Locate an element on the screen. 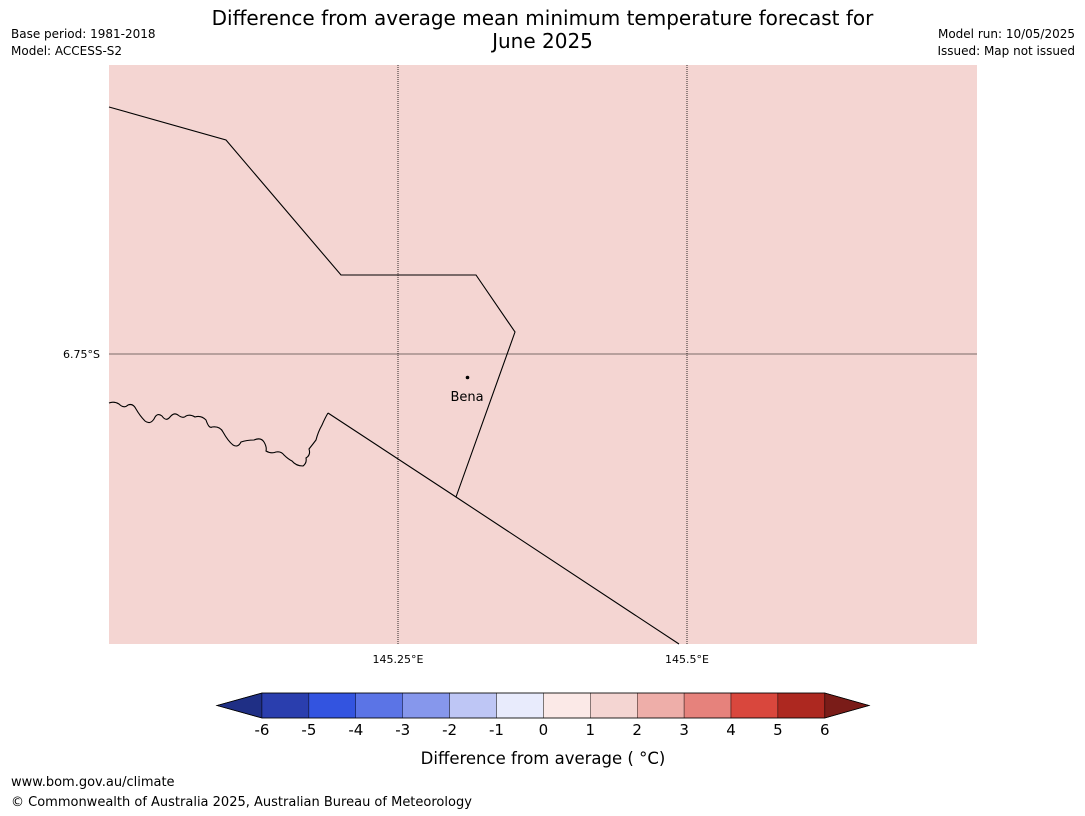 Image resolution: width=1085 pixels, height=816 pixels. legend-extend-high is located at coordinates (847, 705).